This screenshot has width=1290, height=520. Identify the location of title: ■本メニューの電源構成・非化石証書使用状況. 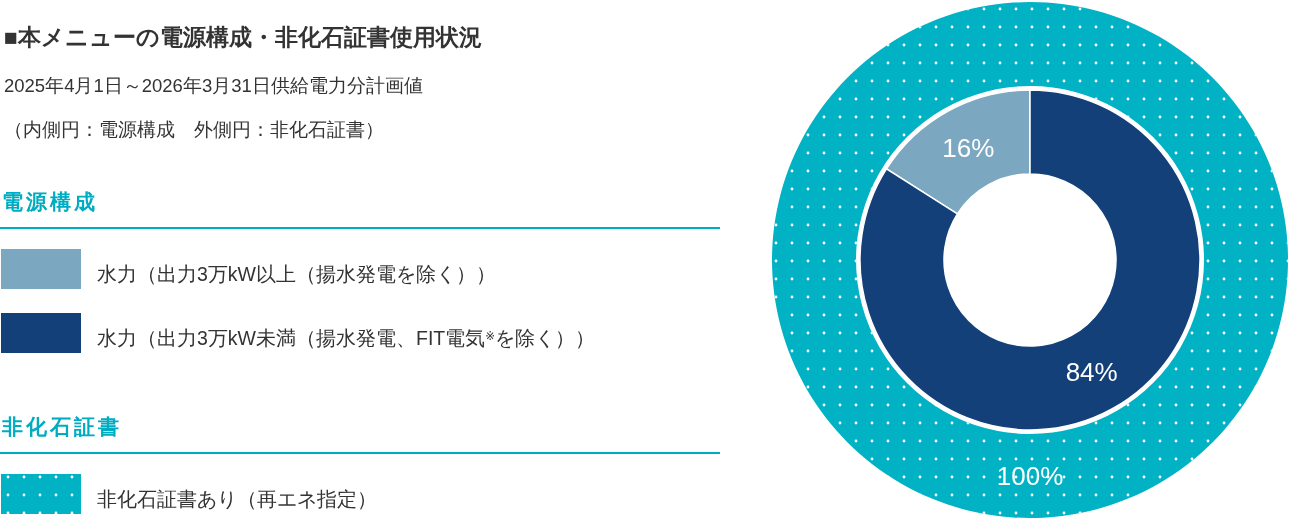
(243, 37).